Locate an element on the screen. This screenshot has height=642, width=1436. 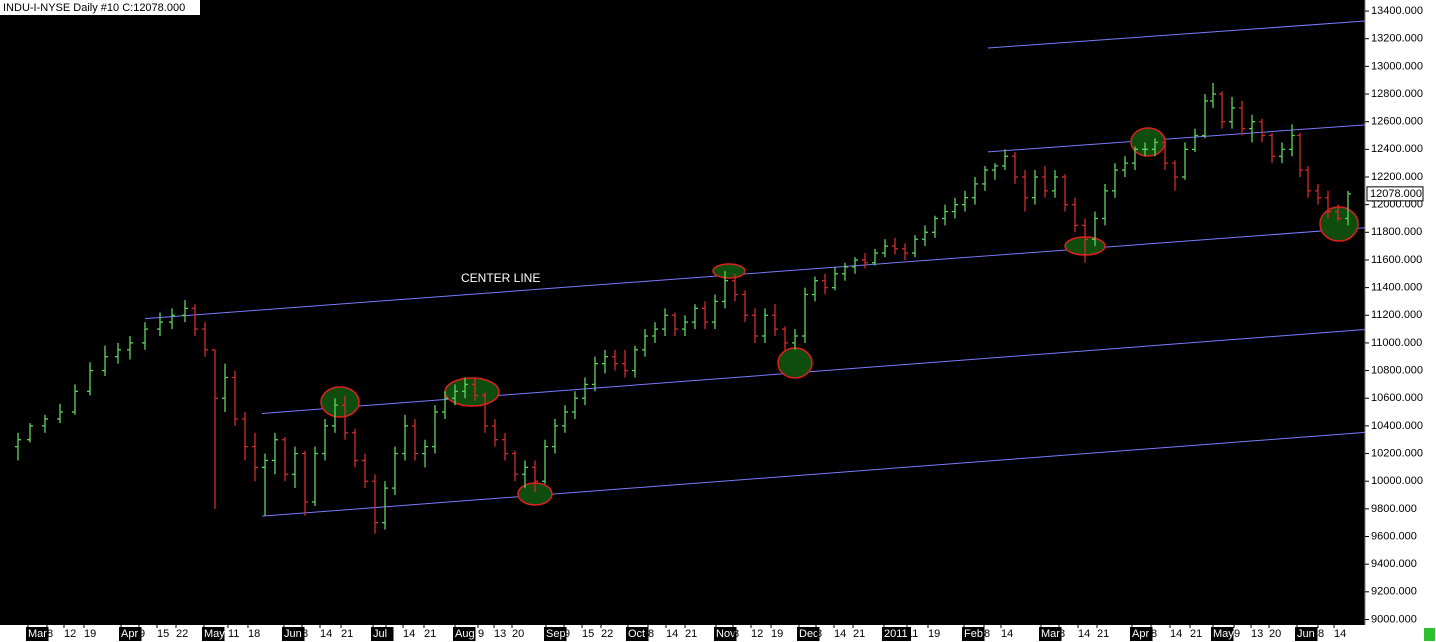
x-tick-label: Oct is located at coordinates (636, 634).